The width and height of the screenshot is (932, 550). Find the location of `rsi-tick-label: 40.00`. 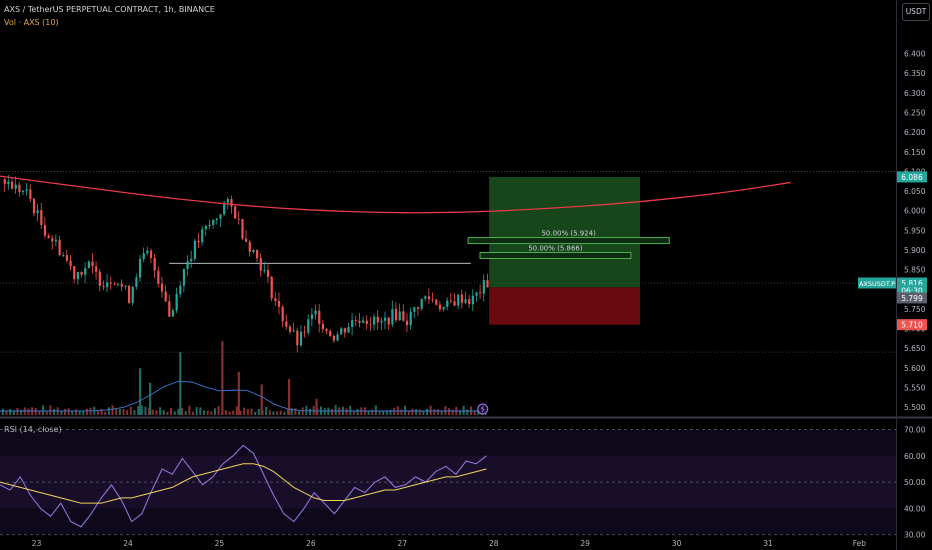

rsi-tick-label: 40.00 is located at coordinates (915, 508).